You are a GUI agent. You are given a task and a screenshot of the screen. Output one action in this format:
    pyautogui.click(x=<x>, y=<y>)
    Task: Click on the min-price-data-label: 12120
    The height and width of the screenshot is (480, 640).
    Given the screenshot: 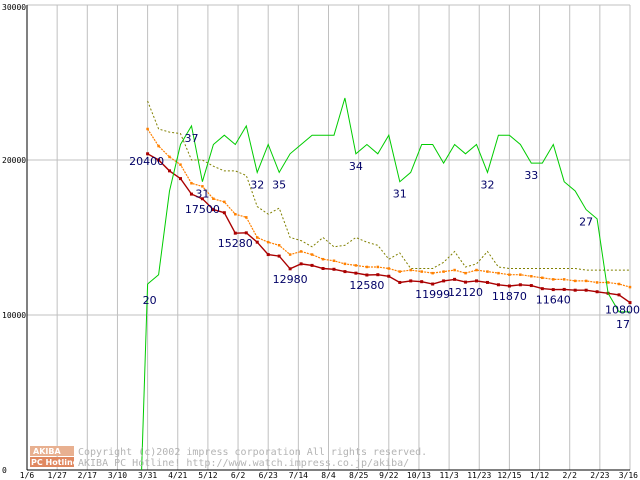 What is the action you would take?
    pyautogui.click(x=465, y=292)
    